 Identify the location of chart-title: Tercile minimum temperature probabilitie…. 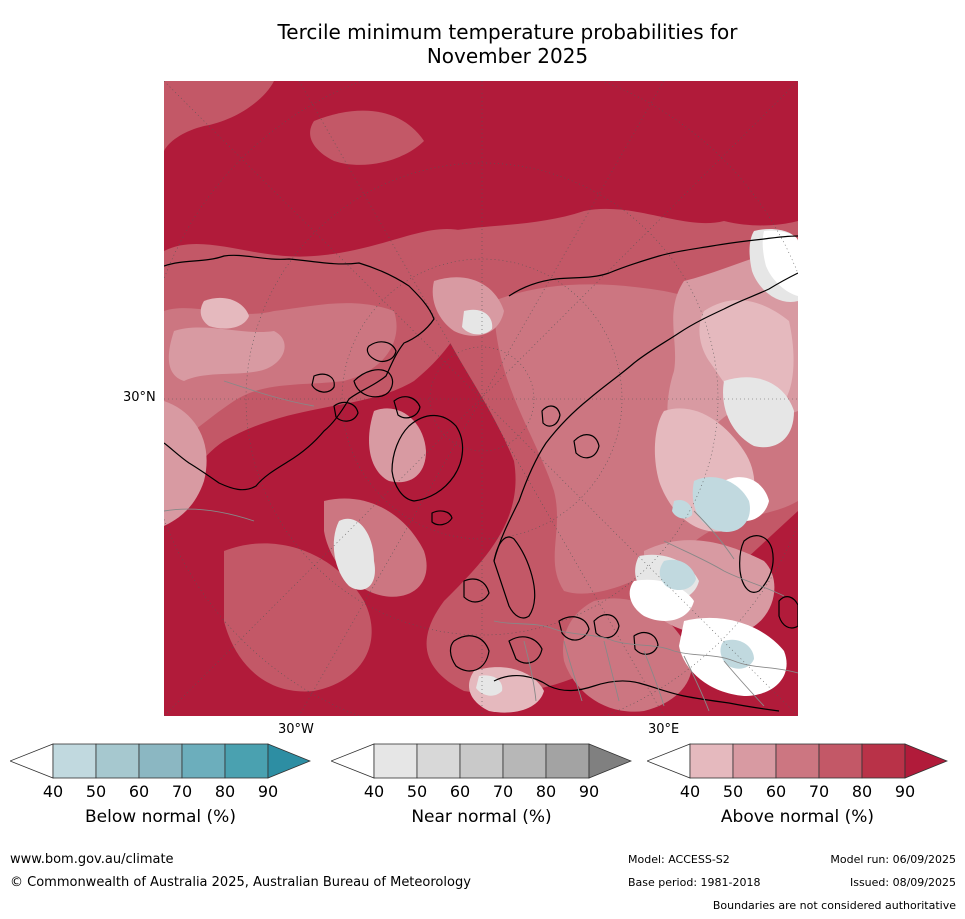
(507, 44).